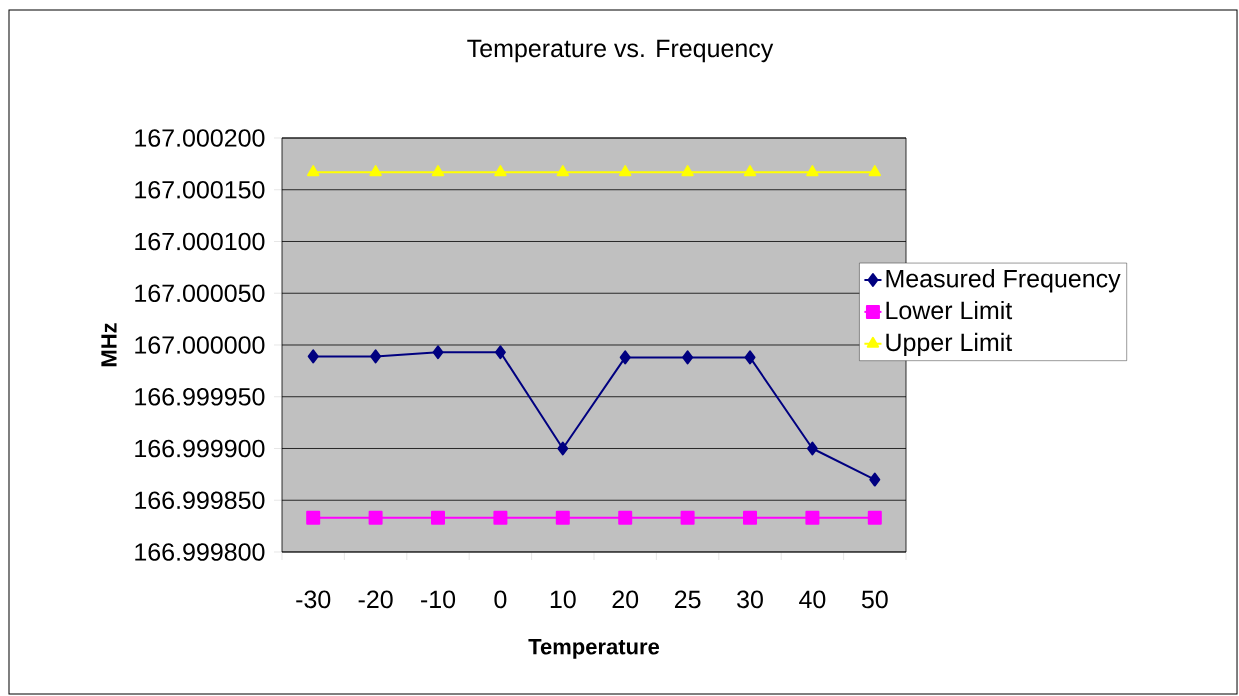 The width and height of the screenshot is (1239, 696). What do you see at coordinates (375, 599) in the screenshot?
I see `x-tick-label: -20` at bounding box center [375, 599].